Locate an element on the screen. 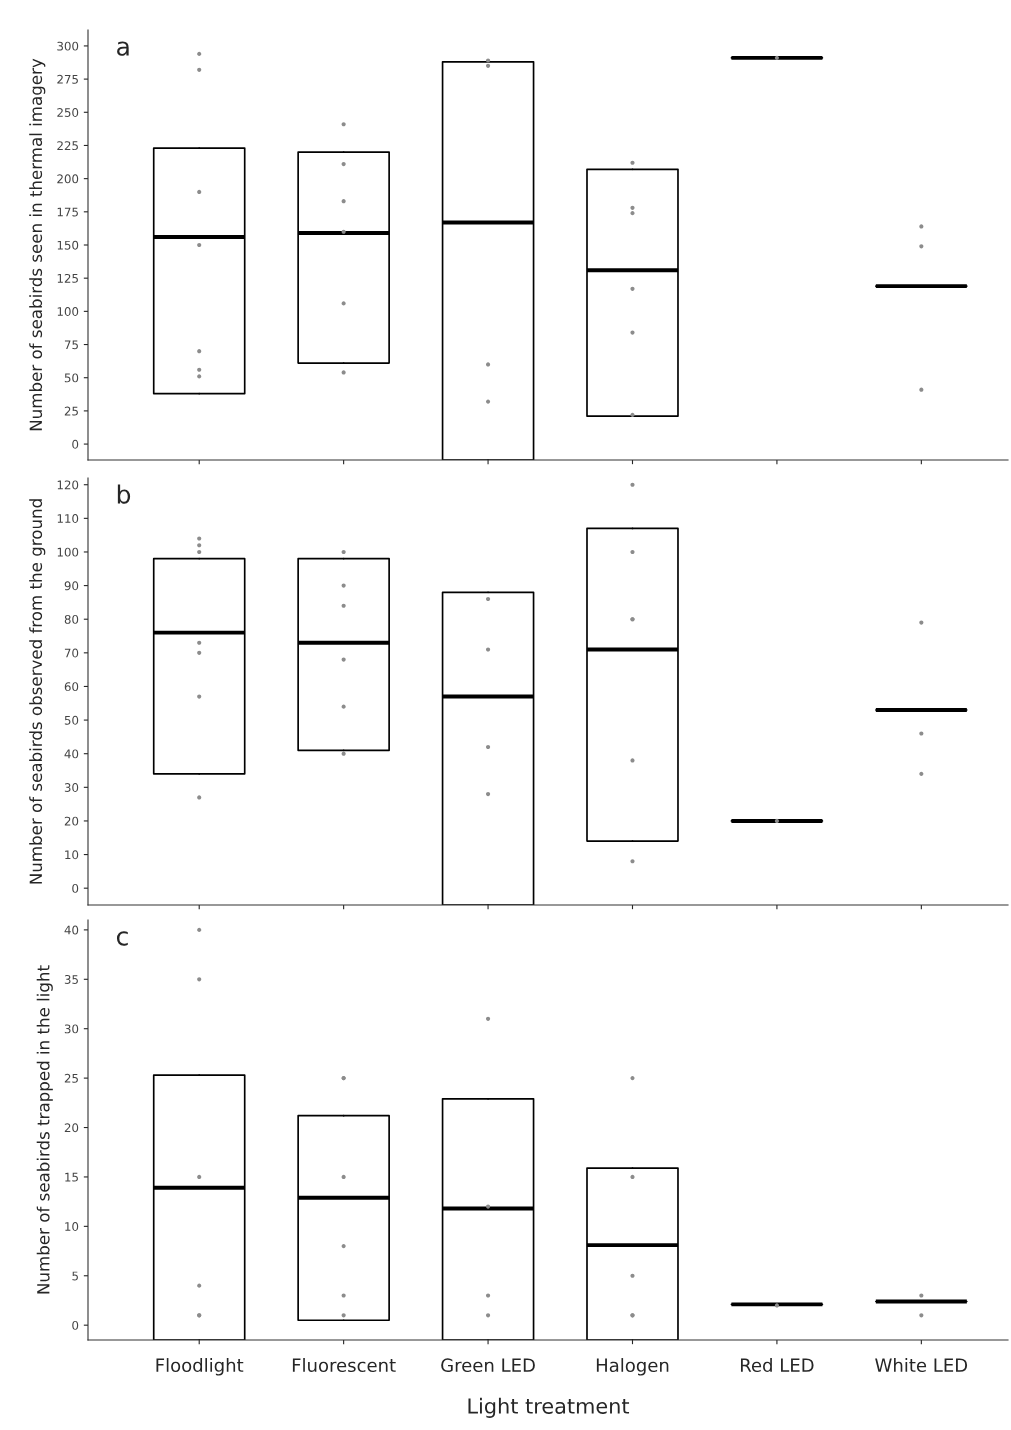  y-tick-label: 5 is located at coordinates (75, 1276).